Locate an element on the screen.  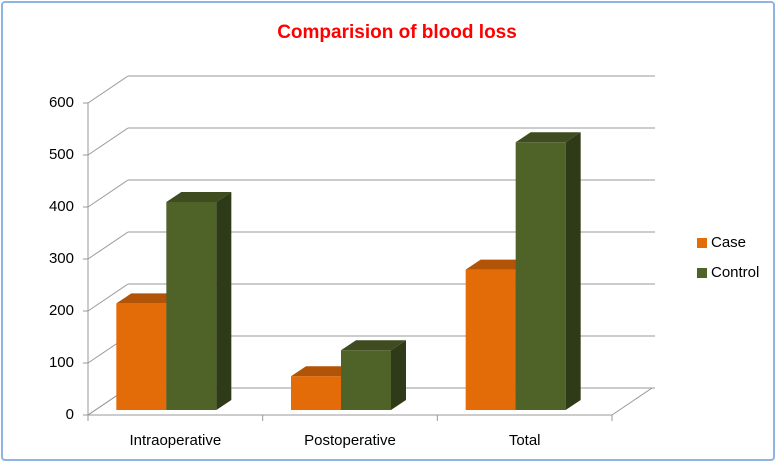
x-tick-label: Total is located at coordinates (525, 440).